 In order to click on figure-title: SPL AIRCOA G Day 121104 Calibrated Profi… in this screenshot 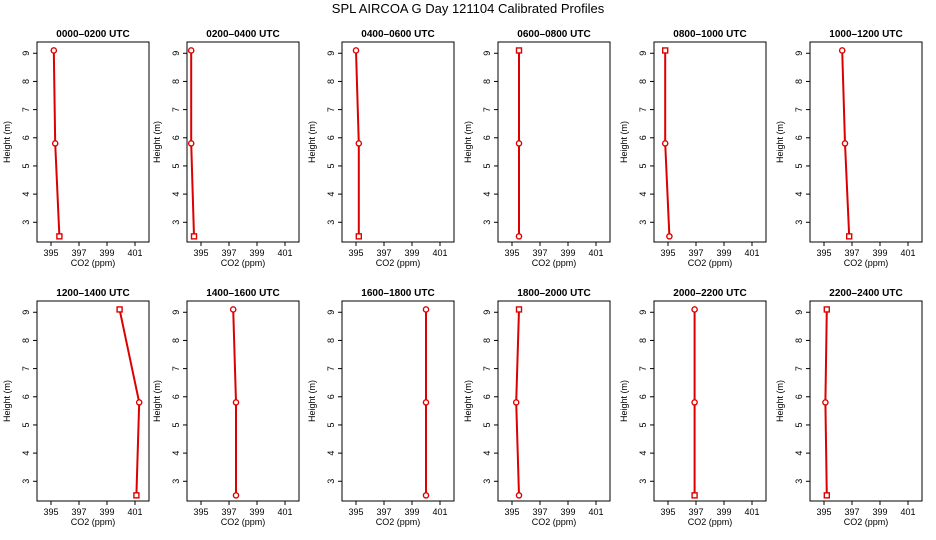, I will do `click(468, 8)`.